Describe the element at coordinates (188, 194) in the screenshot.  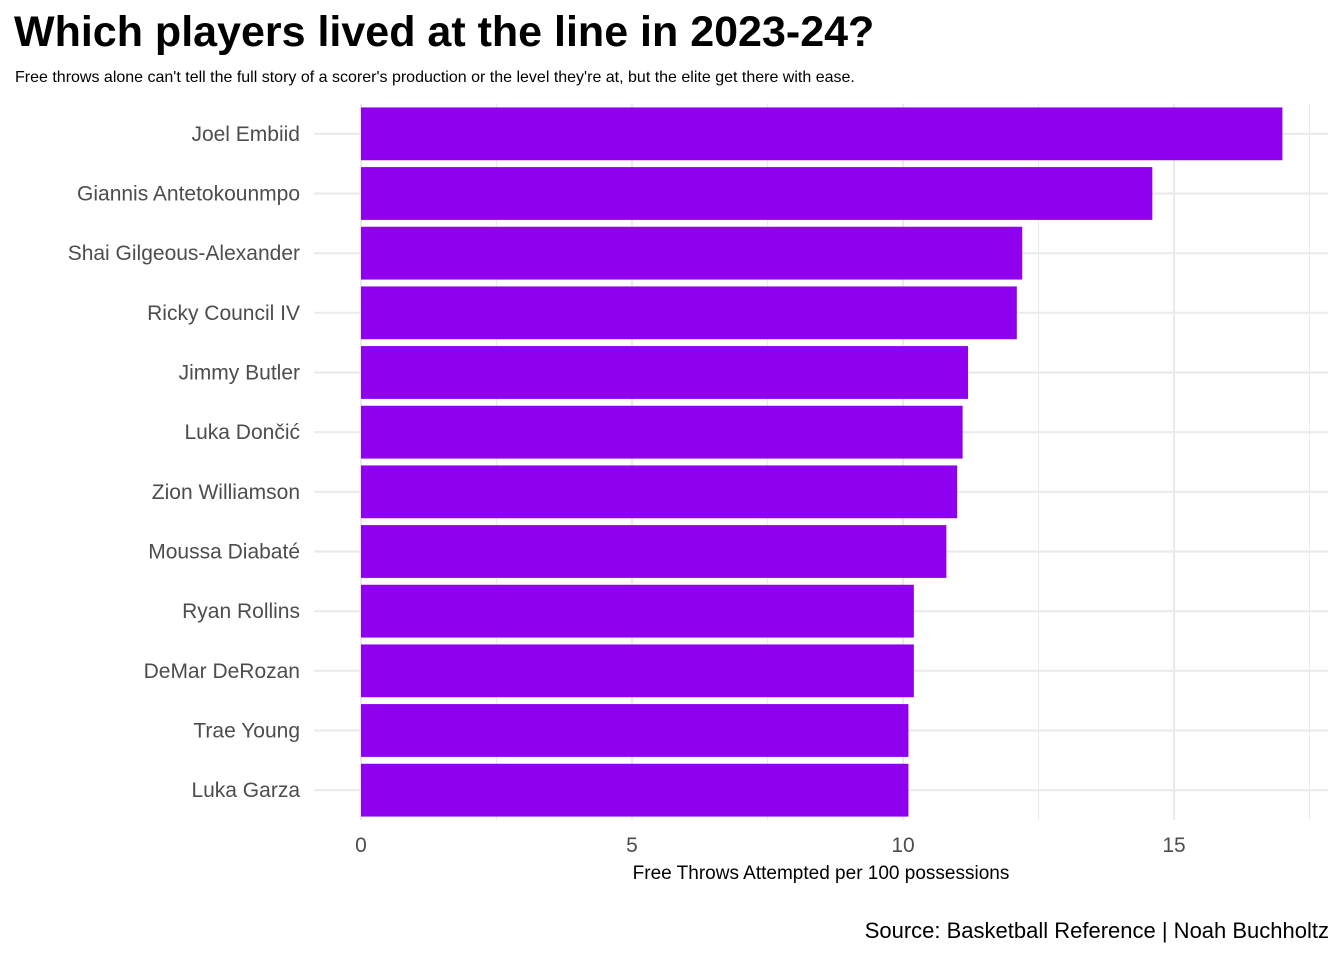
I see `category-label: Giannis Antetokounmpo` at that location.